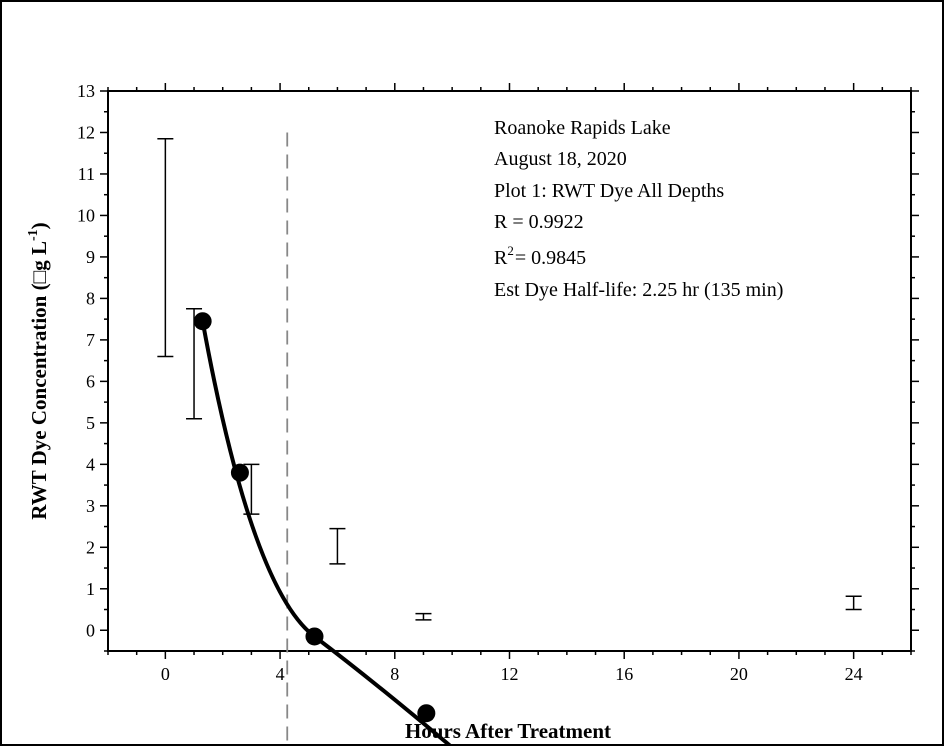 The image size is (944, 746). I want to click on y-tick-label: 13, so click(86, 91).